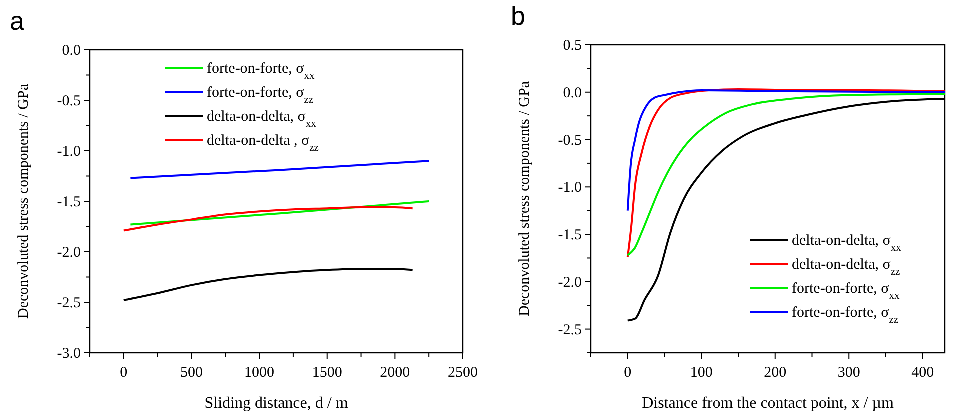 The height and width of the screenshot is (418, 961). What do you see at coordinates (572, 46) in the screenshot?
I see `y-tick-label: 0.5` at bounding box center [572, 46].